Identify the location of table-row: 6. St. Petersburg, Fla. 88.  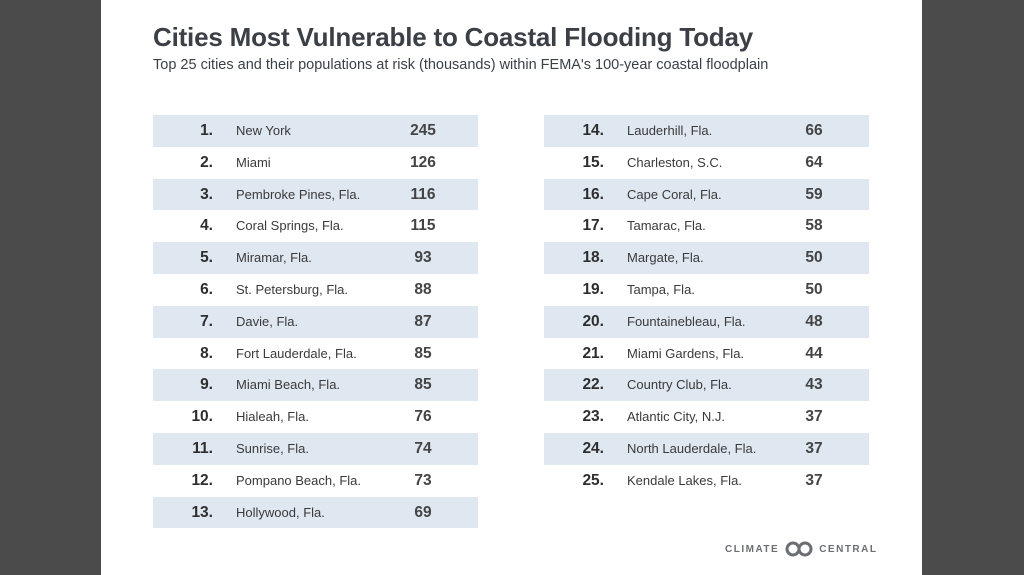
(315, 290).